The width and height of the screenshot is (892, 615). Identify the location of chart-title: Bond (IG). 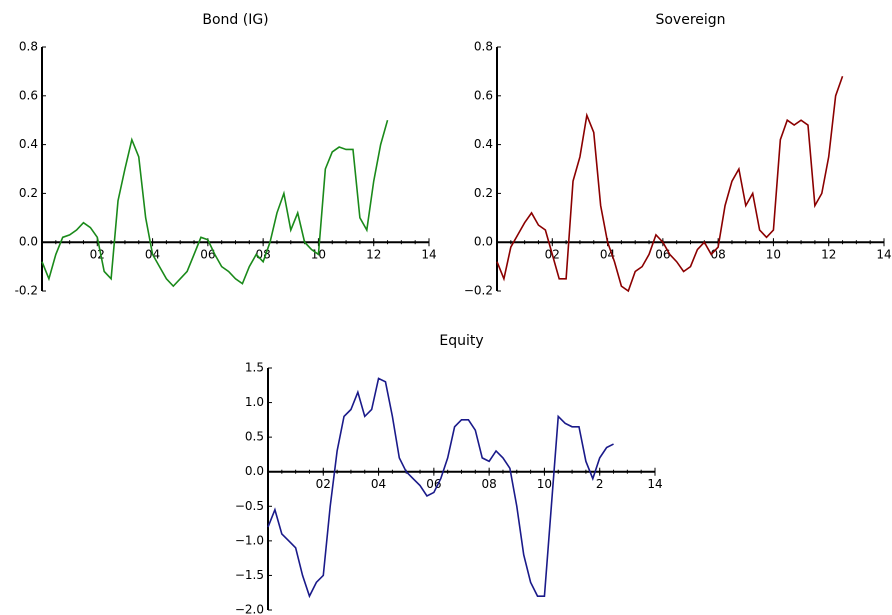
(235, 20).